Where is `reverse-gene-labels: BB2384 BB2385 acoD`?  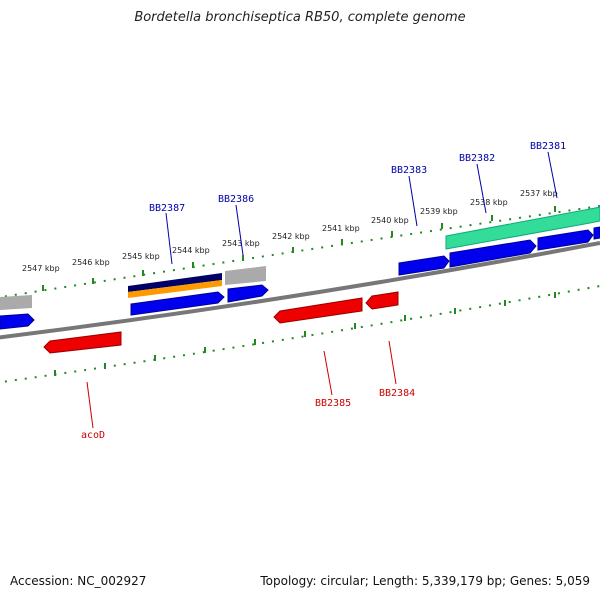
reverse-gene-labels: BB2384 BB2385 acoD is located at coordinates (248, 414).